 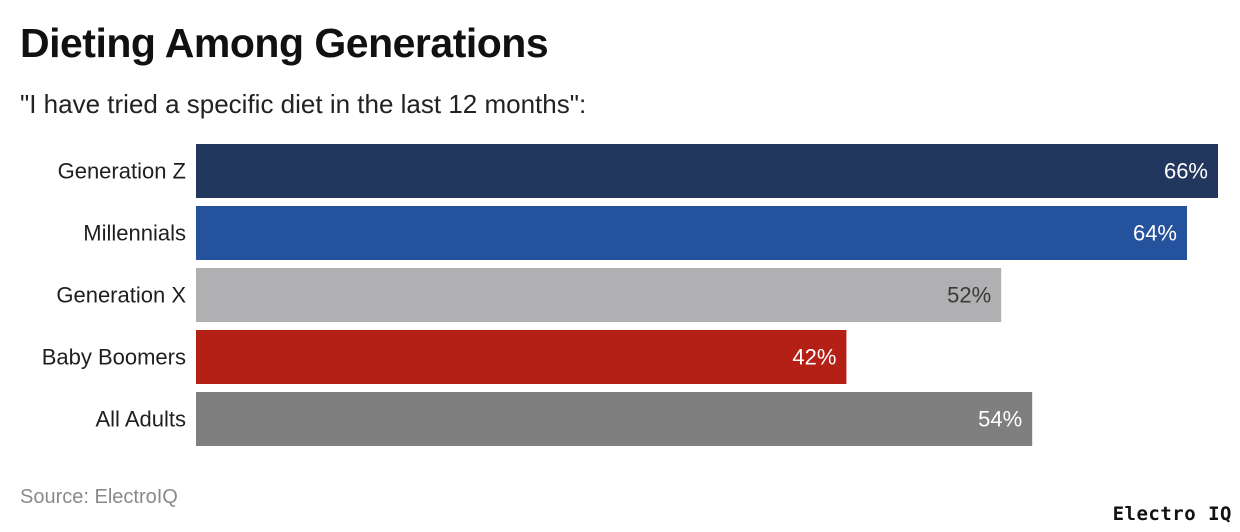 I want to click on source-note: Source: ElectroIQ, so click(x=99, y=497).